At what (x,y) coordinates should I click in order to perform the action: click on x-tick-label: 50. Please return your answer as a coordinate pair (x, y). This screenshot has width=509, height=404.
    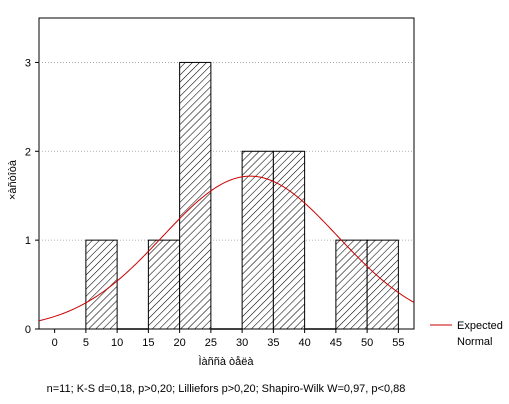
    Looking at the image, I should click on (367, 343).